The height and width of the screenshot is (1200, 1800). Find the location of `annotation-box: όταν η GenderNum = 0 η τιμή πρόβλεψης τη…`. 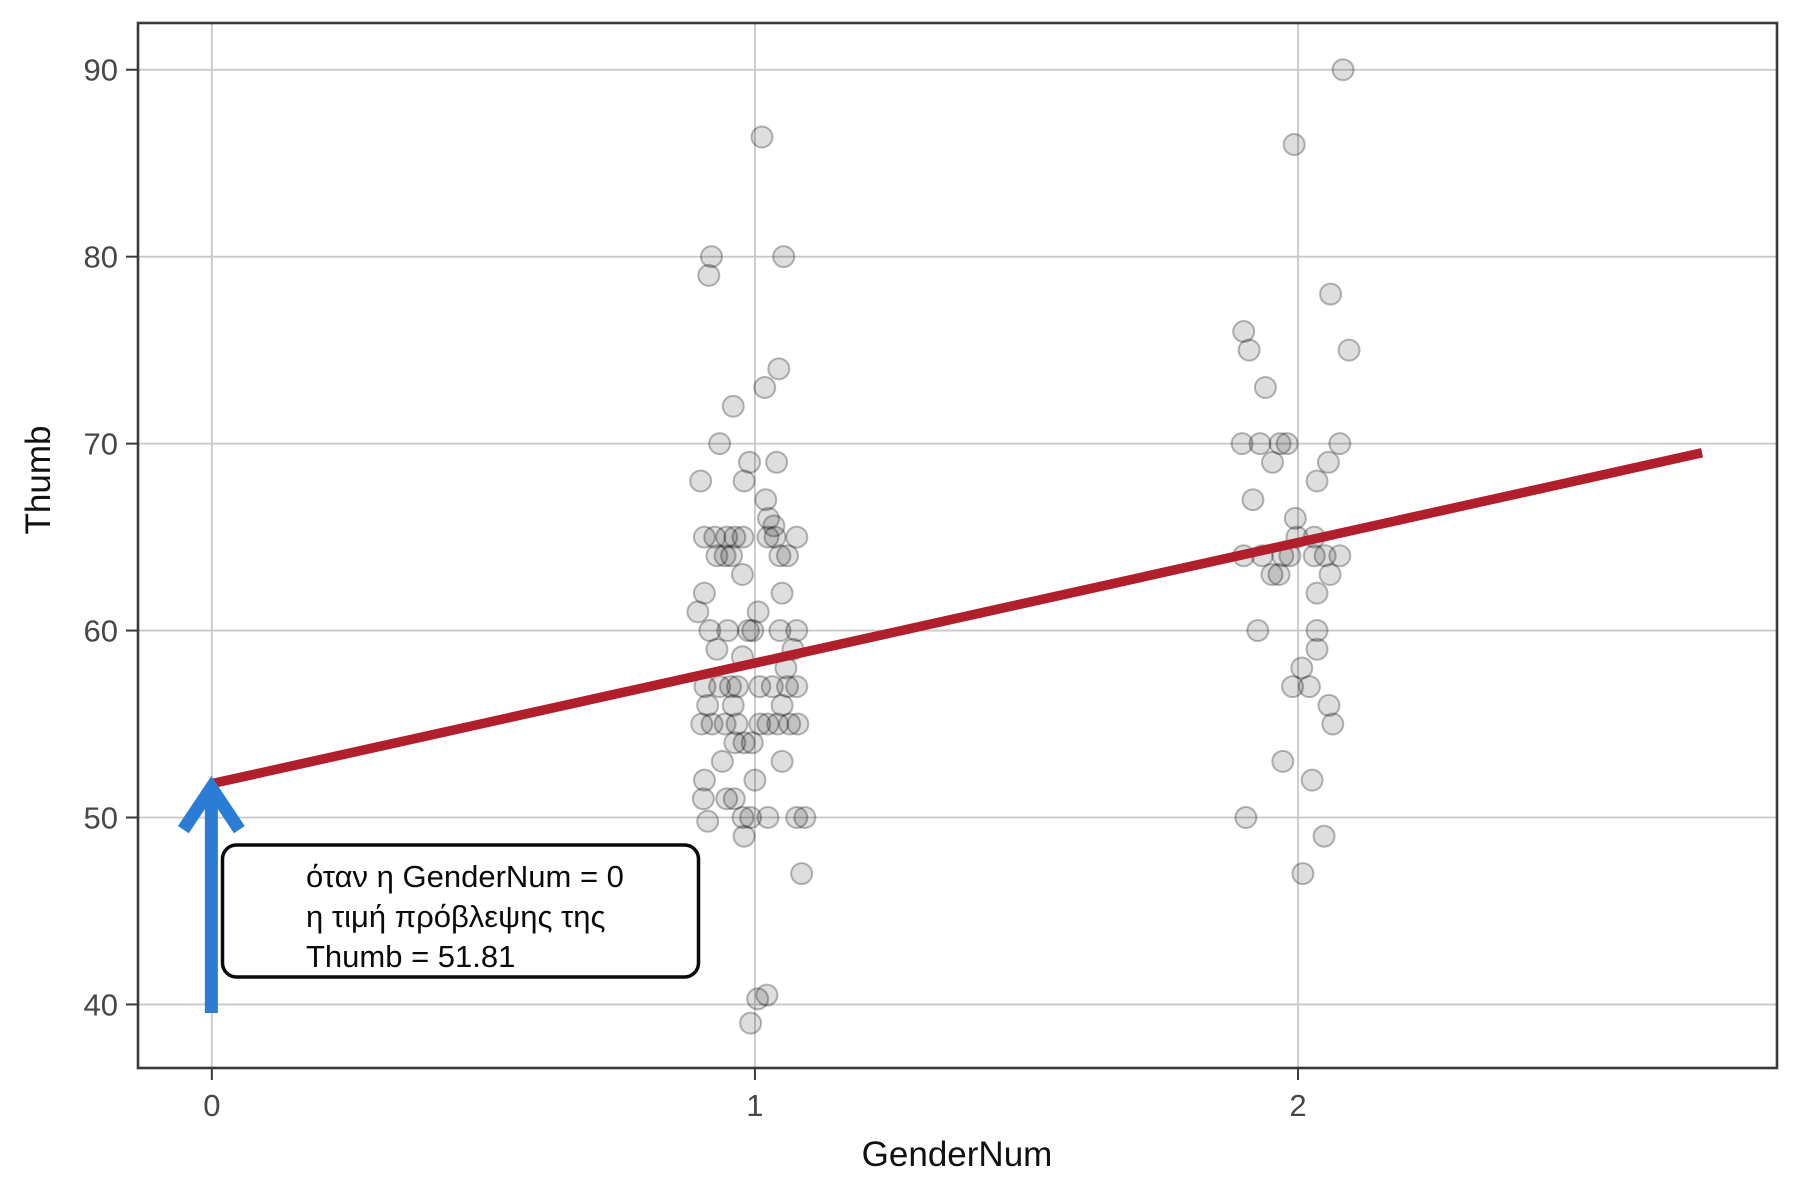

annotation-box: όταν η GenderNum = 0 η τιμή πρόβλεψης τη… is located at coordinates (460, 911).